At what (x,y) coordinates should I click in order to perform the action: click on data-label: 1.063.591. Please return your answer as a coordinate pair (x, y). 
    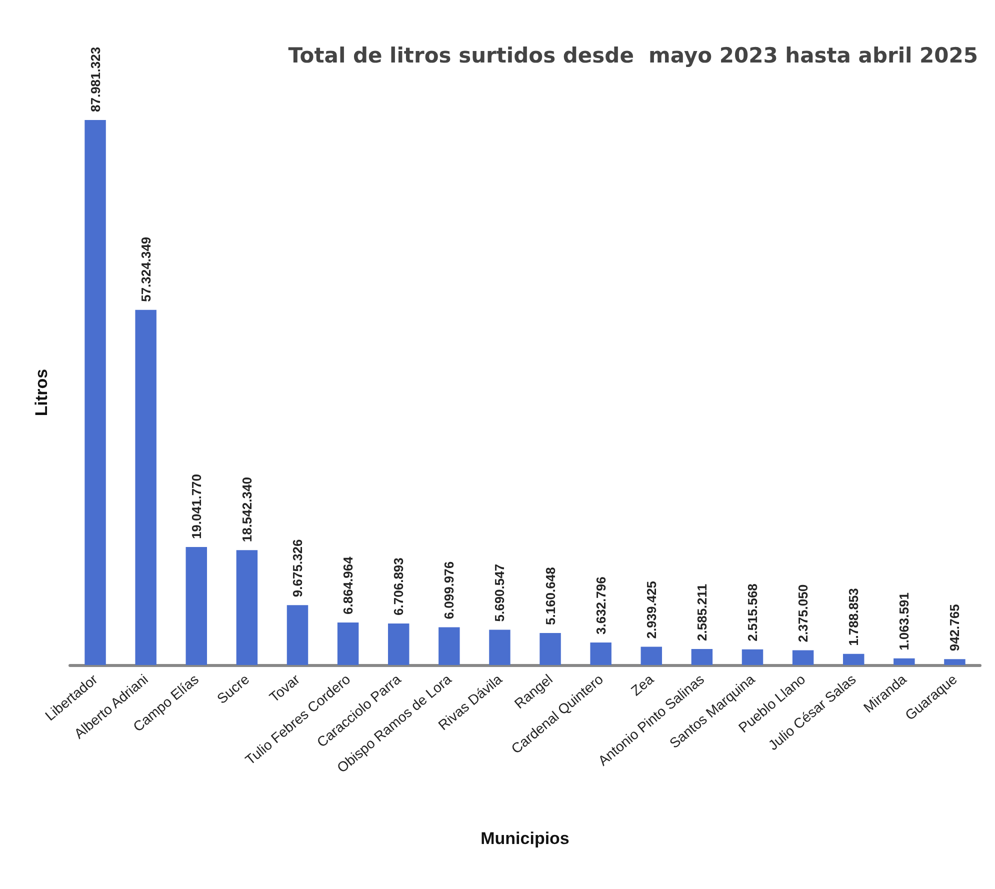
    Looking at the image, I should click on (904, 621).